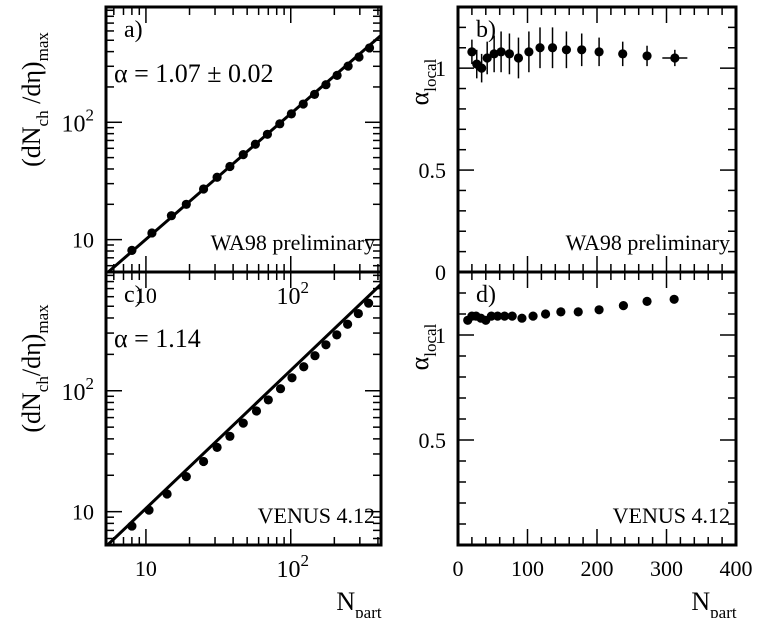 This screenshot has width=762, height=618. I want to click on y-tick-label: 0, so click(440, 272).